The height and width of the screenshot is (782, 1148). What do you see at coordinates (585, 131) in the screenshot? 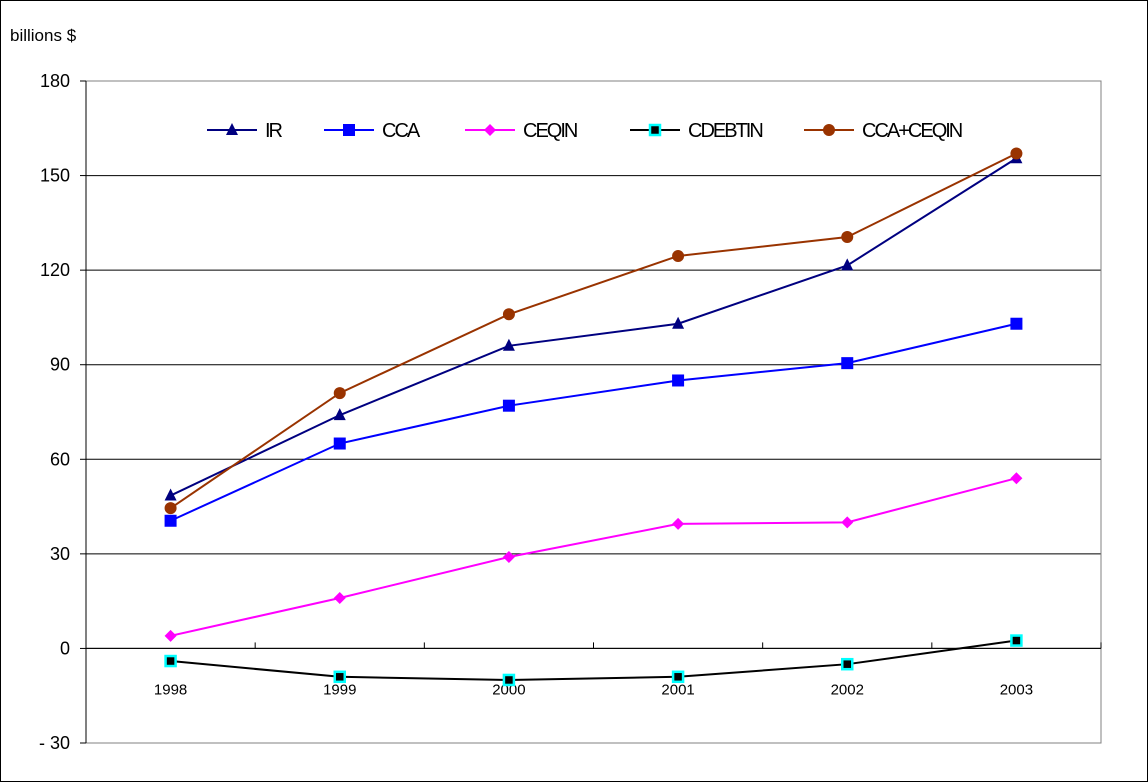
I see `legend: IR CCA CEQIN CDEBTIN CCA+CEQIN` at bounding box center [585, 131].